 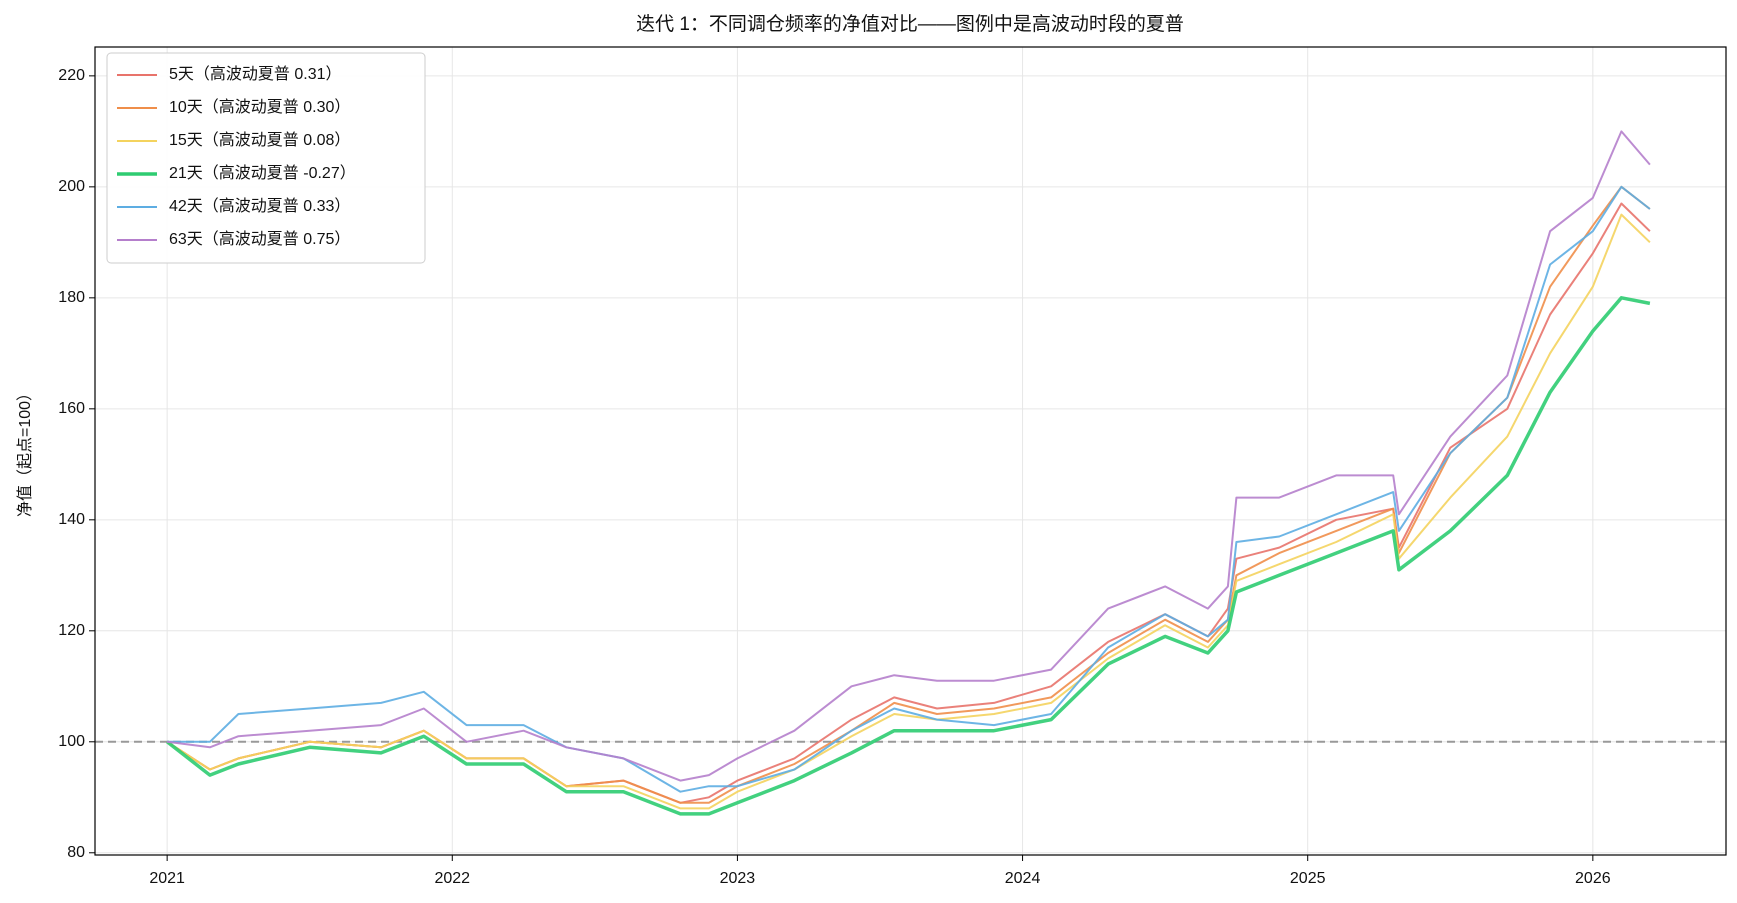 What do you see at coordinates (1593, 878) in the screenshot?
I see `x-tick-label: 2026` at bounding box center [1593, 878].